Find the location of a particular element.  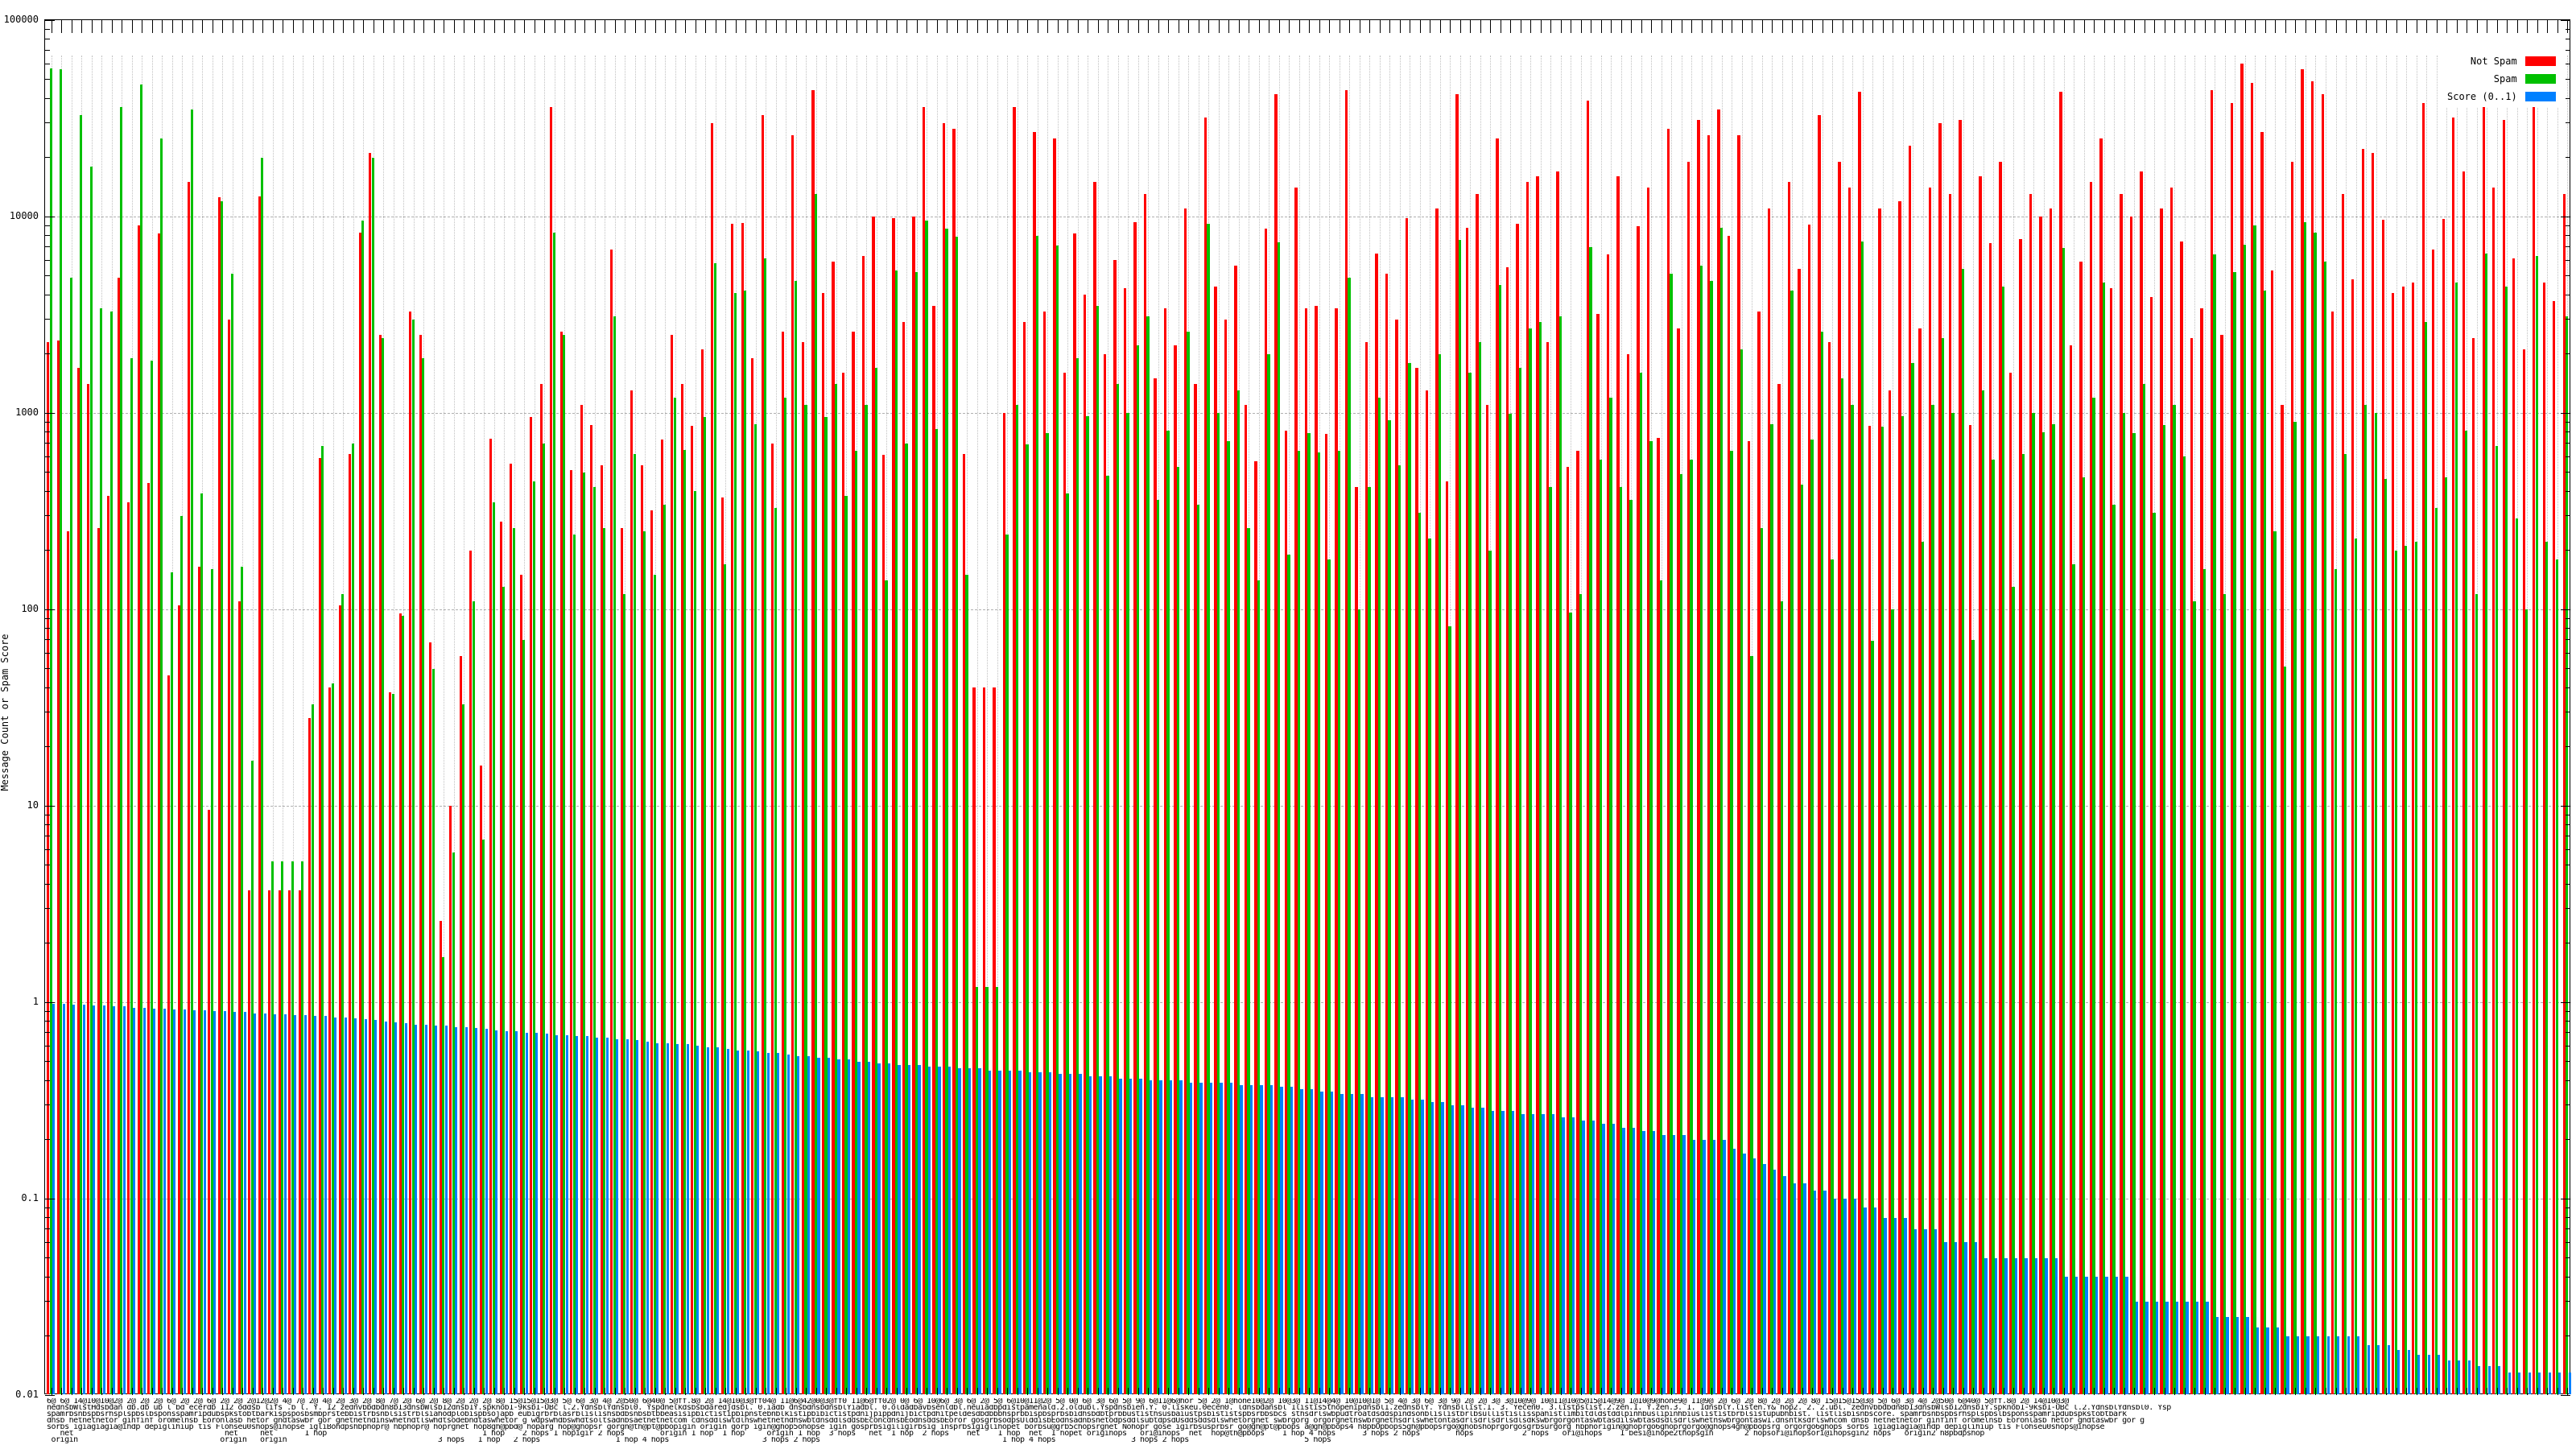

y-tick-label: 1000 is located at coordinates (27, 412).